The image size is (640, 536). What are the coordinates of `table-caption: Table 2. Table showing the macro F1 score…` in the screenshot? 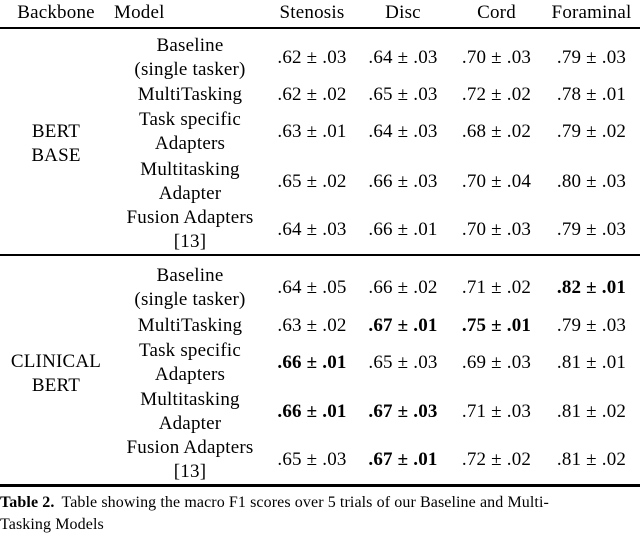 It's located at (320, 514).